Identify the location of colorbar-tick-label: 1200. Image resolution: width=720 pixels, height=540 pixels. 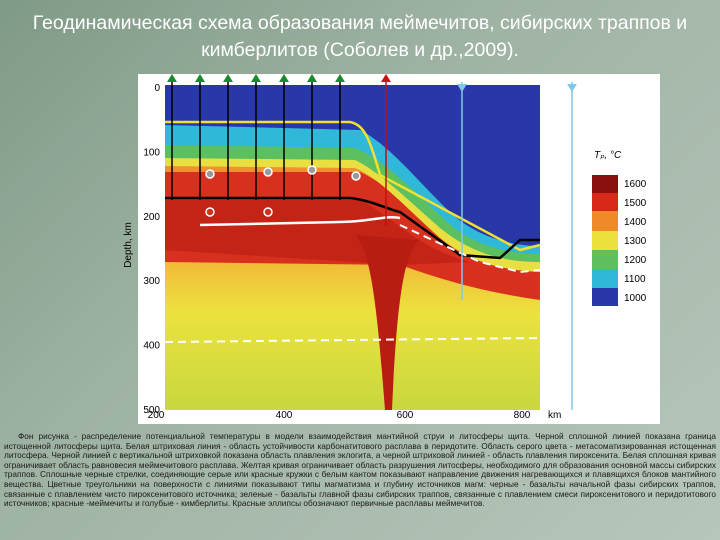
(635, 260).